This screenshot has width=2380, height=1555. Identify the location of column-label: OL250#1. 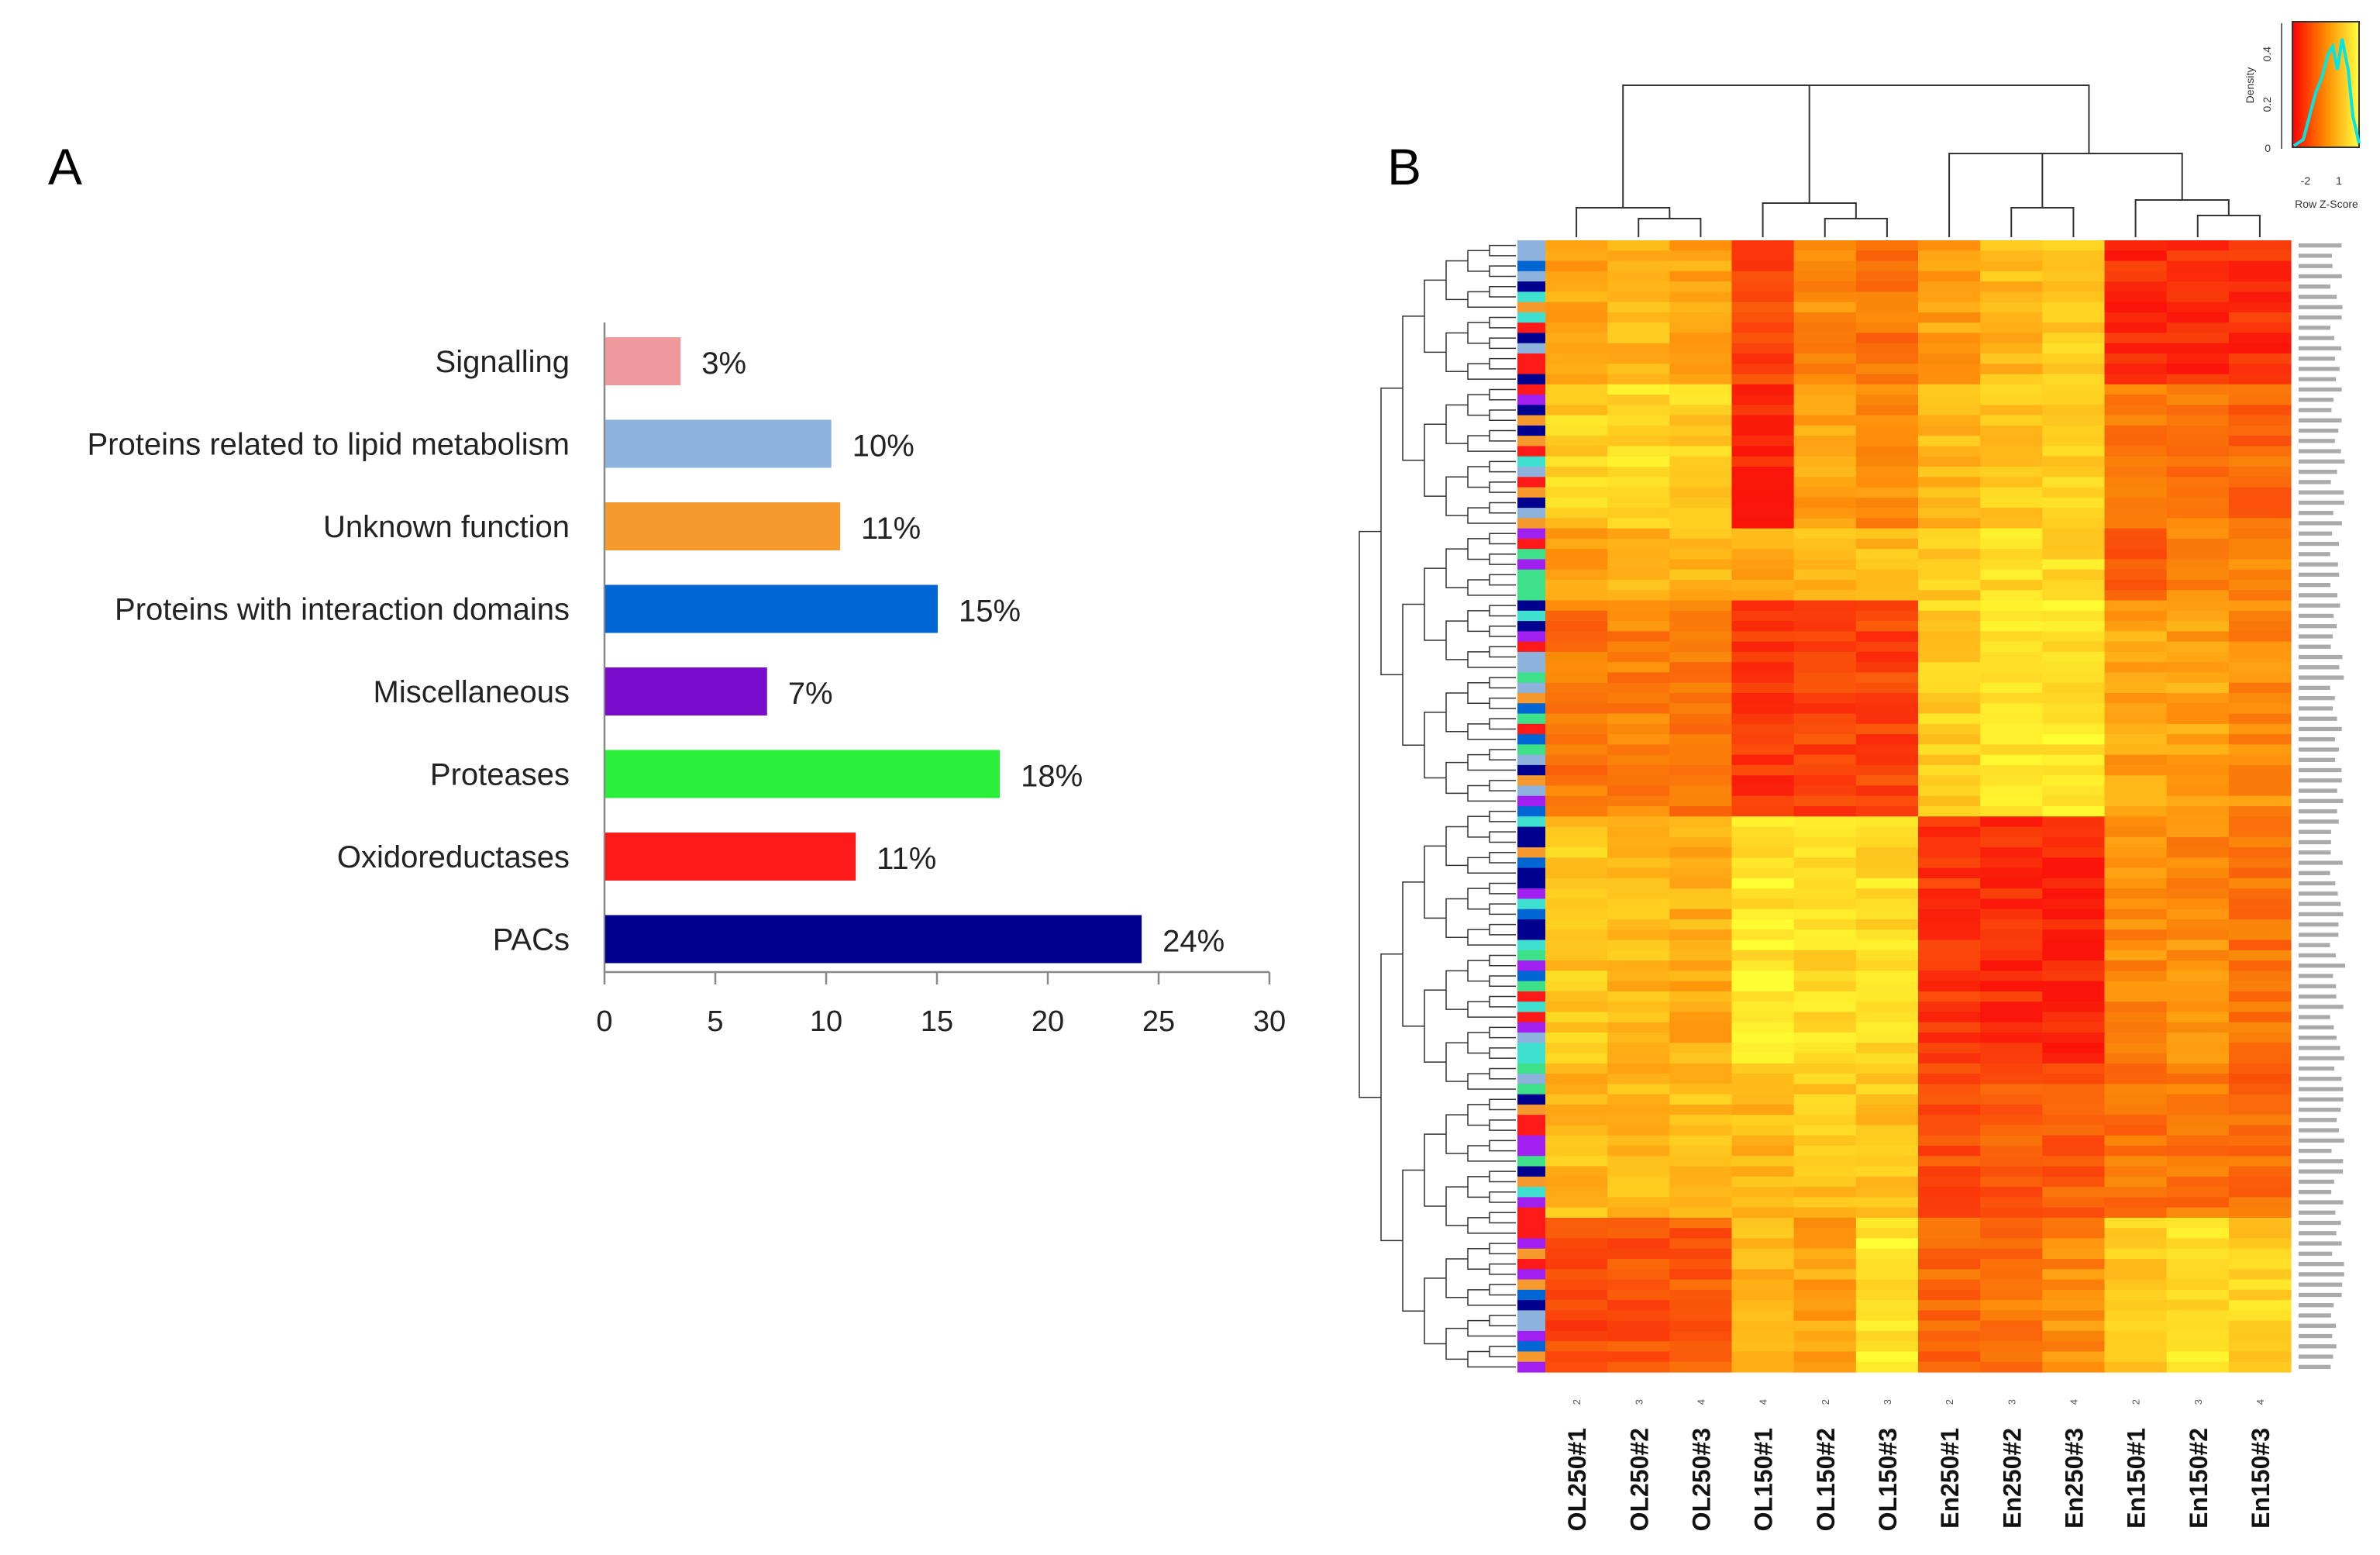
(1577, 1479).